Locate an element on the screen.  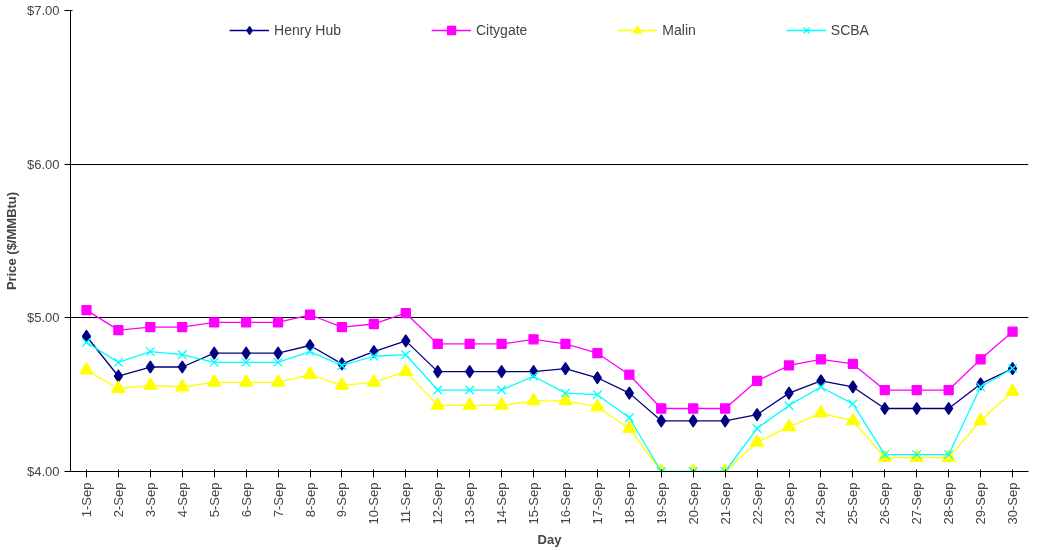
x-tick-label: 1-Sep is located at coordinates (86, 500).